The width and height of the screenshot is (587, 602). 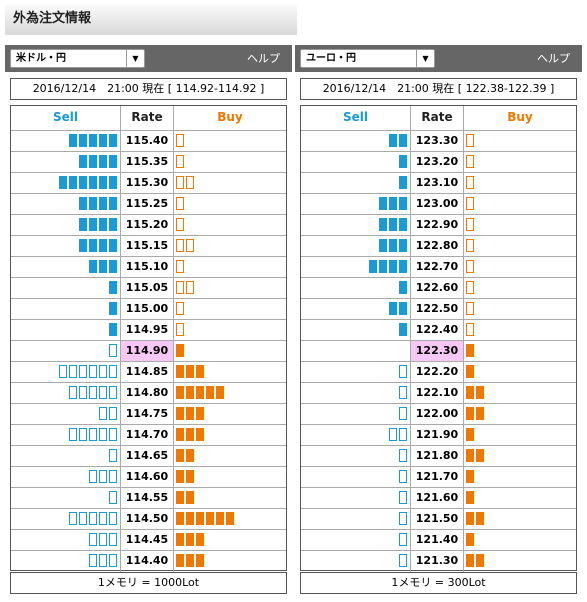 What do you see at coordinates (148, 372) in the screenshot?
I see `order-row: 114.85` at bounding box center [148, 372].